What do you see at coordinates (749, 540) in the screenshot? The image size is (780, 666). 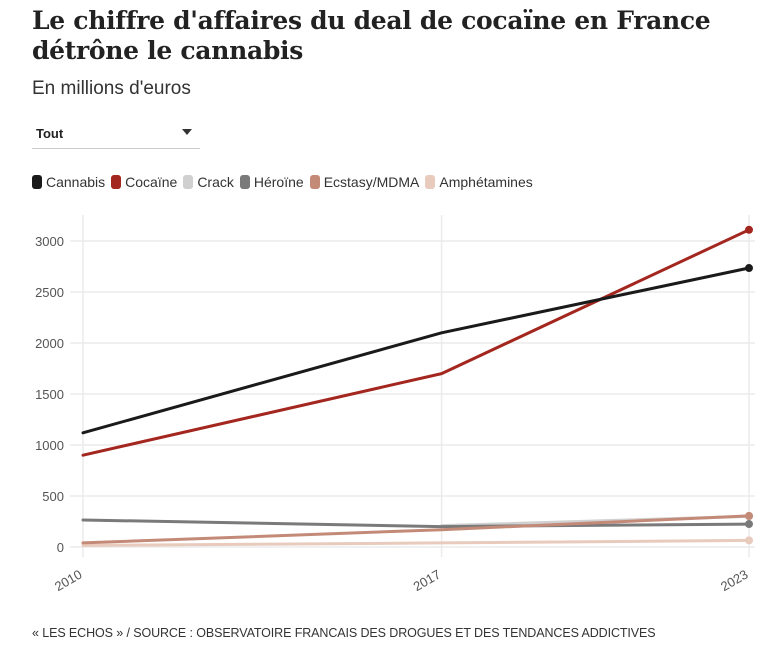 I see `series-endpoint-amph-tamines` at bounding box center [749, 540].